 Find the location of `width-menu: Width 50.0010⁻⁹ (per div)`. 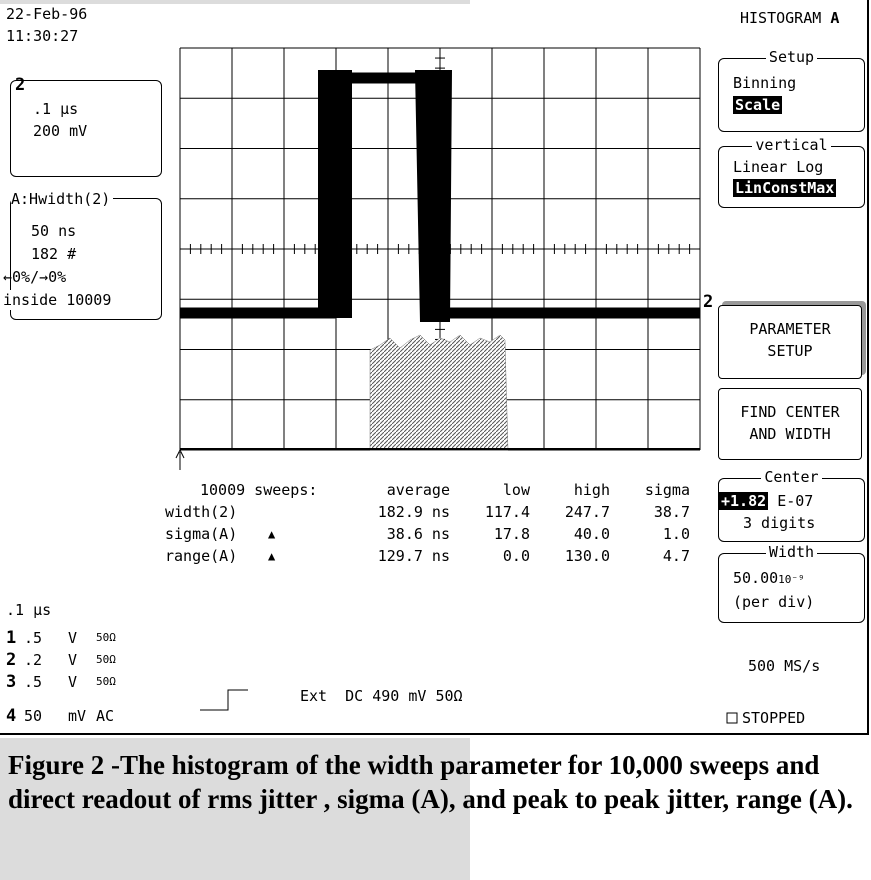

width-menu: Width 50.0010⁻⁹ (per div) is located at coordinates (791, 583).